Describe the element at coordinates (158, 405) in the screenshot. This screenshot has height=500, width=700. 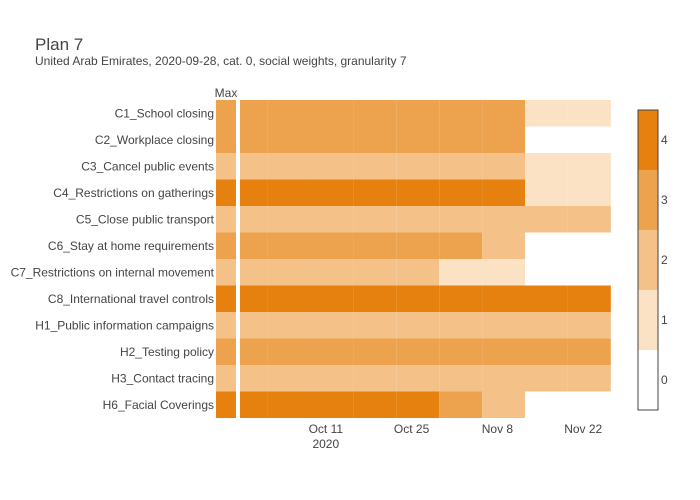
I see `row-label: H6_Facial Coverings` at that location.